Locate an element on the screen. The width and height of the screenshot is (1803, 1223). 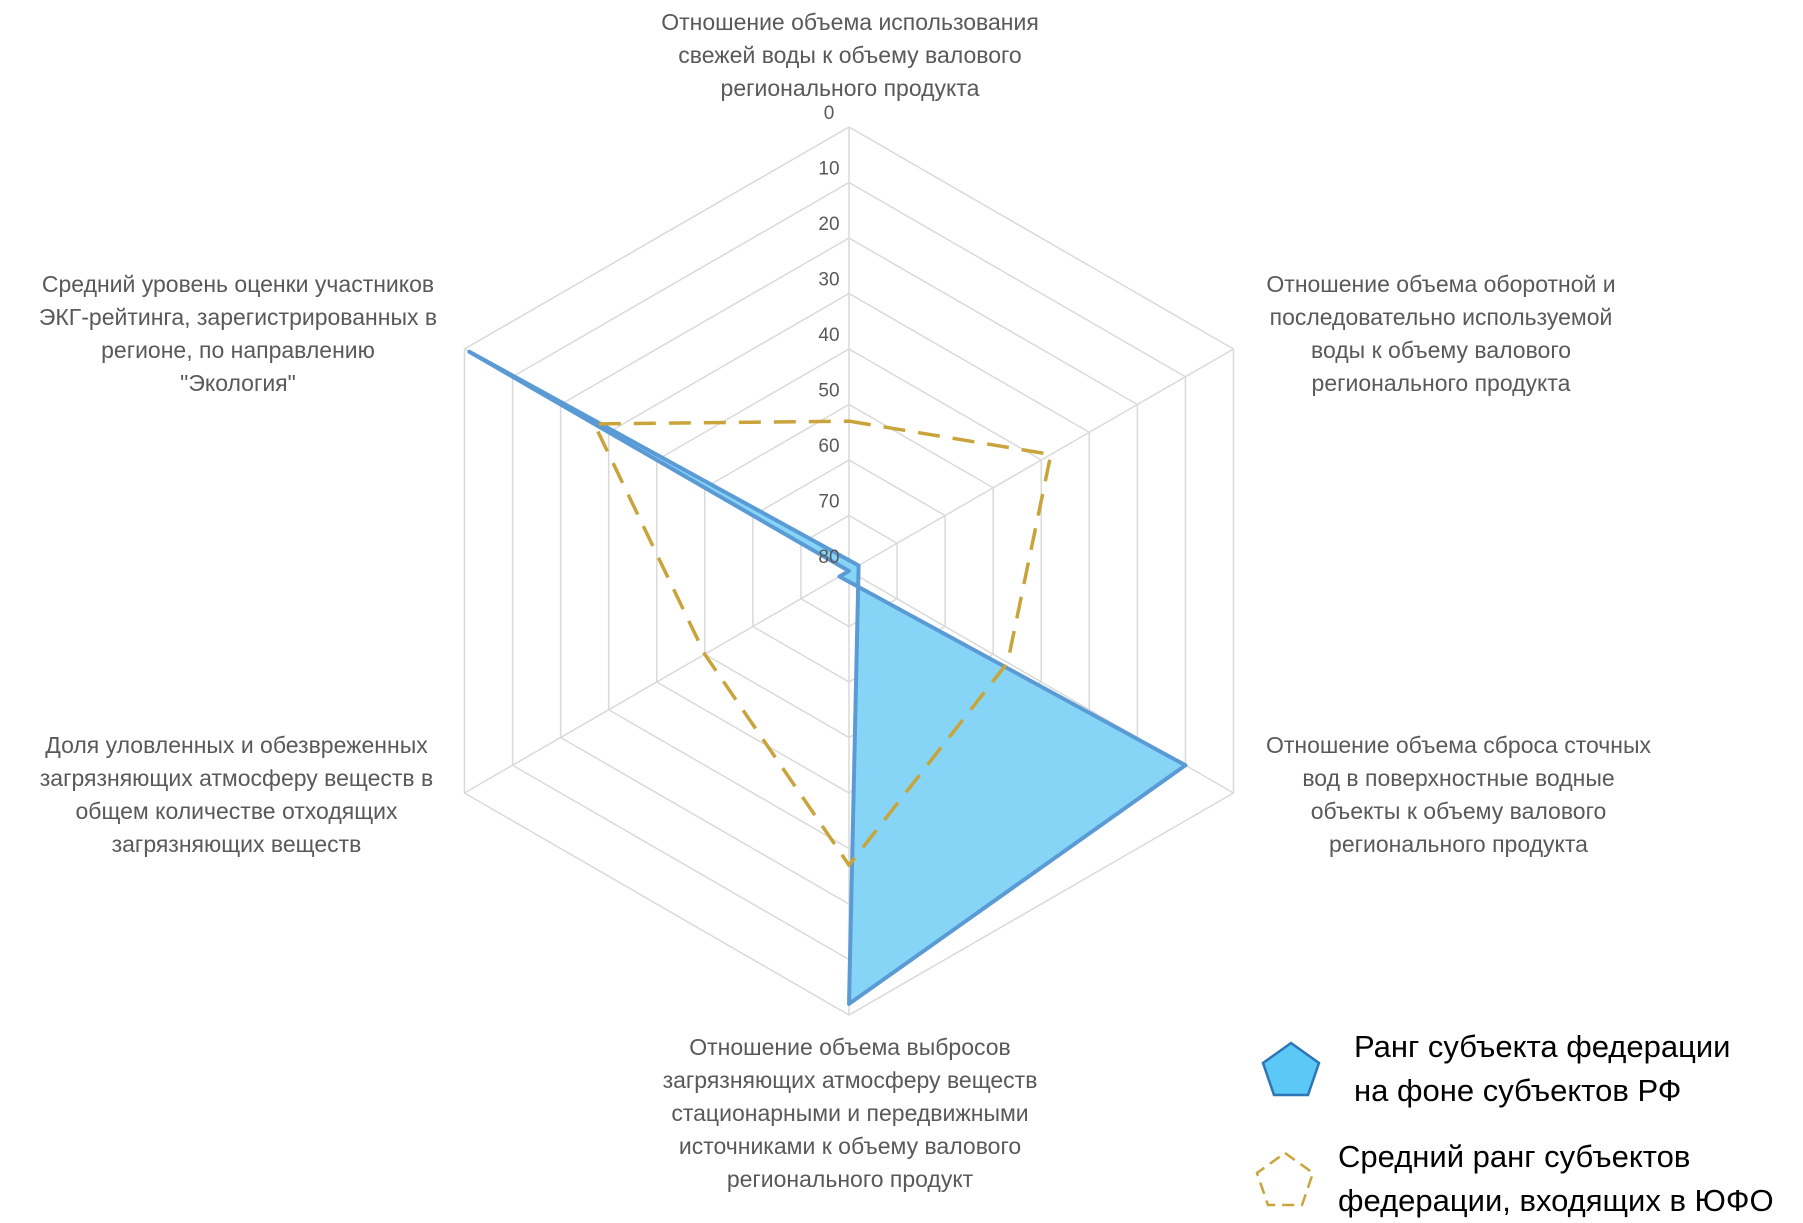
tick-label-40: 40 is located at coordinates (828, 335).